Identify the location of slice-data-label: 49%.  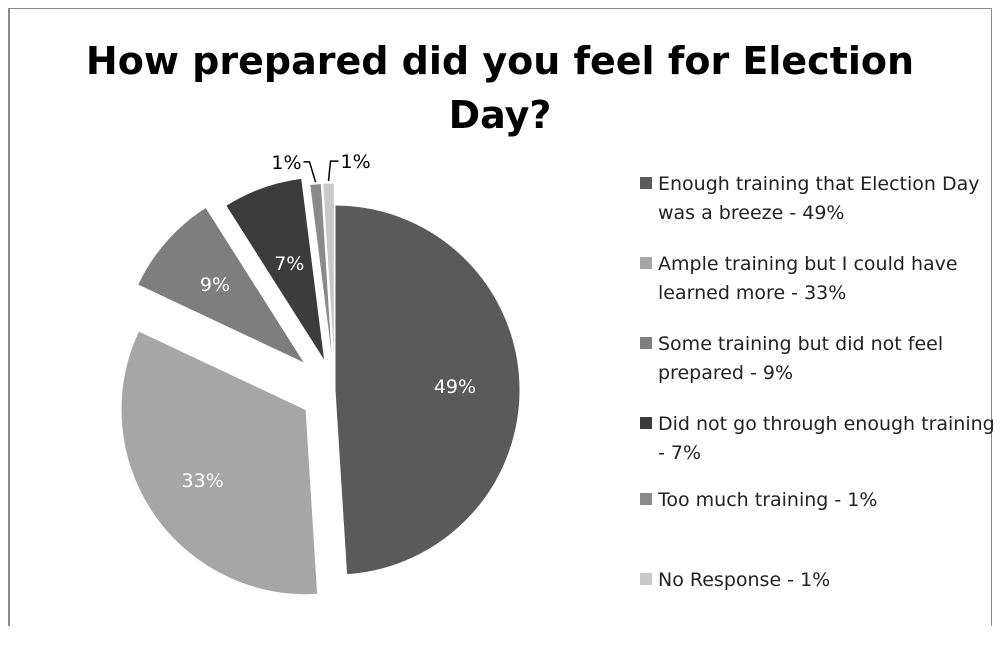
(455, 387).